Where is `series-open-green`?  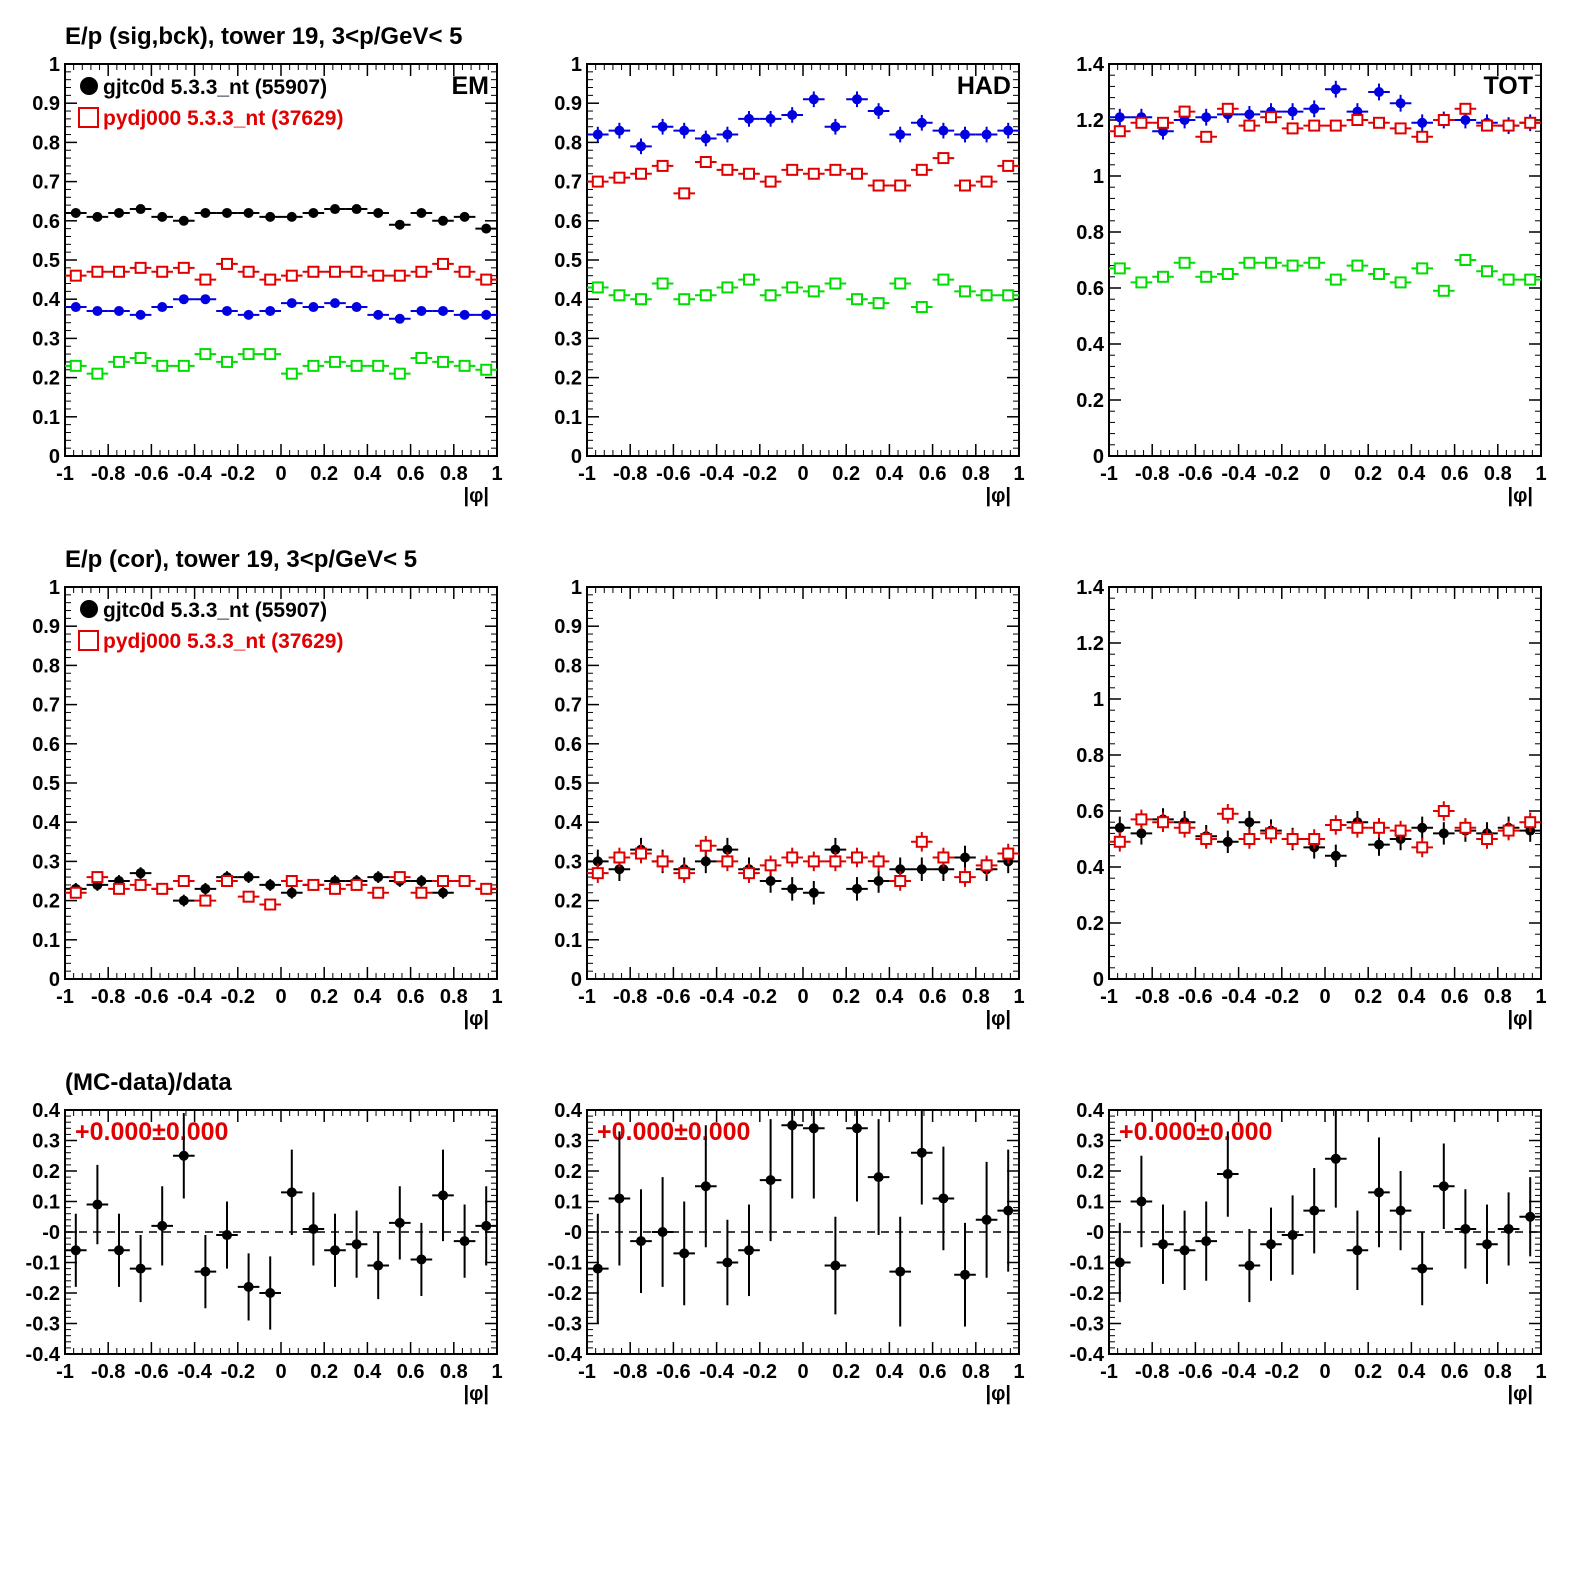
series-open-green is located at coordinates (803, 293).